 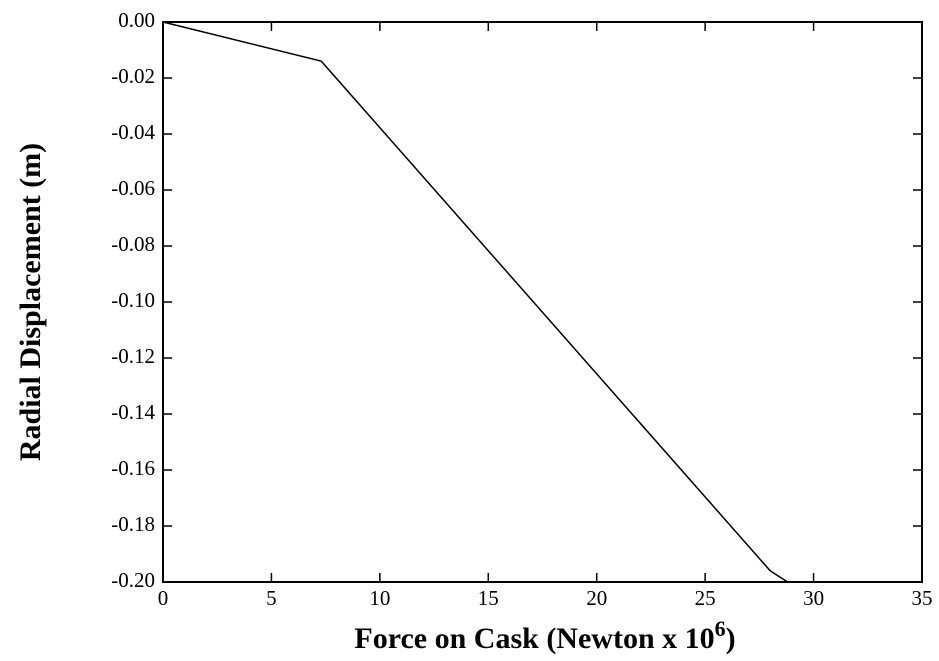 What do you see at coordinates (133, 300) in the screenshot?
I see `y-tick-label: -0.10` at bounding box center [133, 300].